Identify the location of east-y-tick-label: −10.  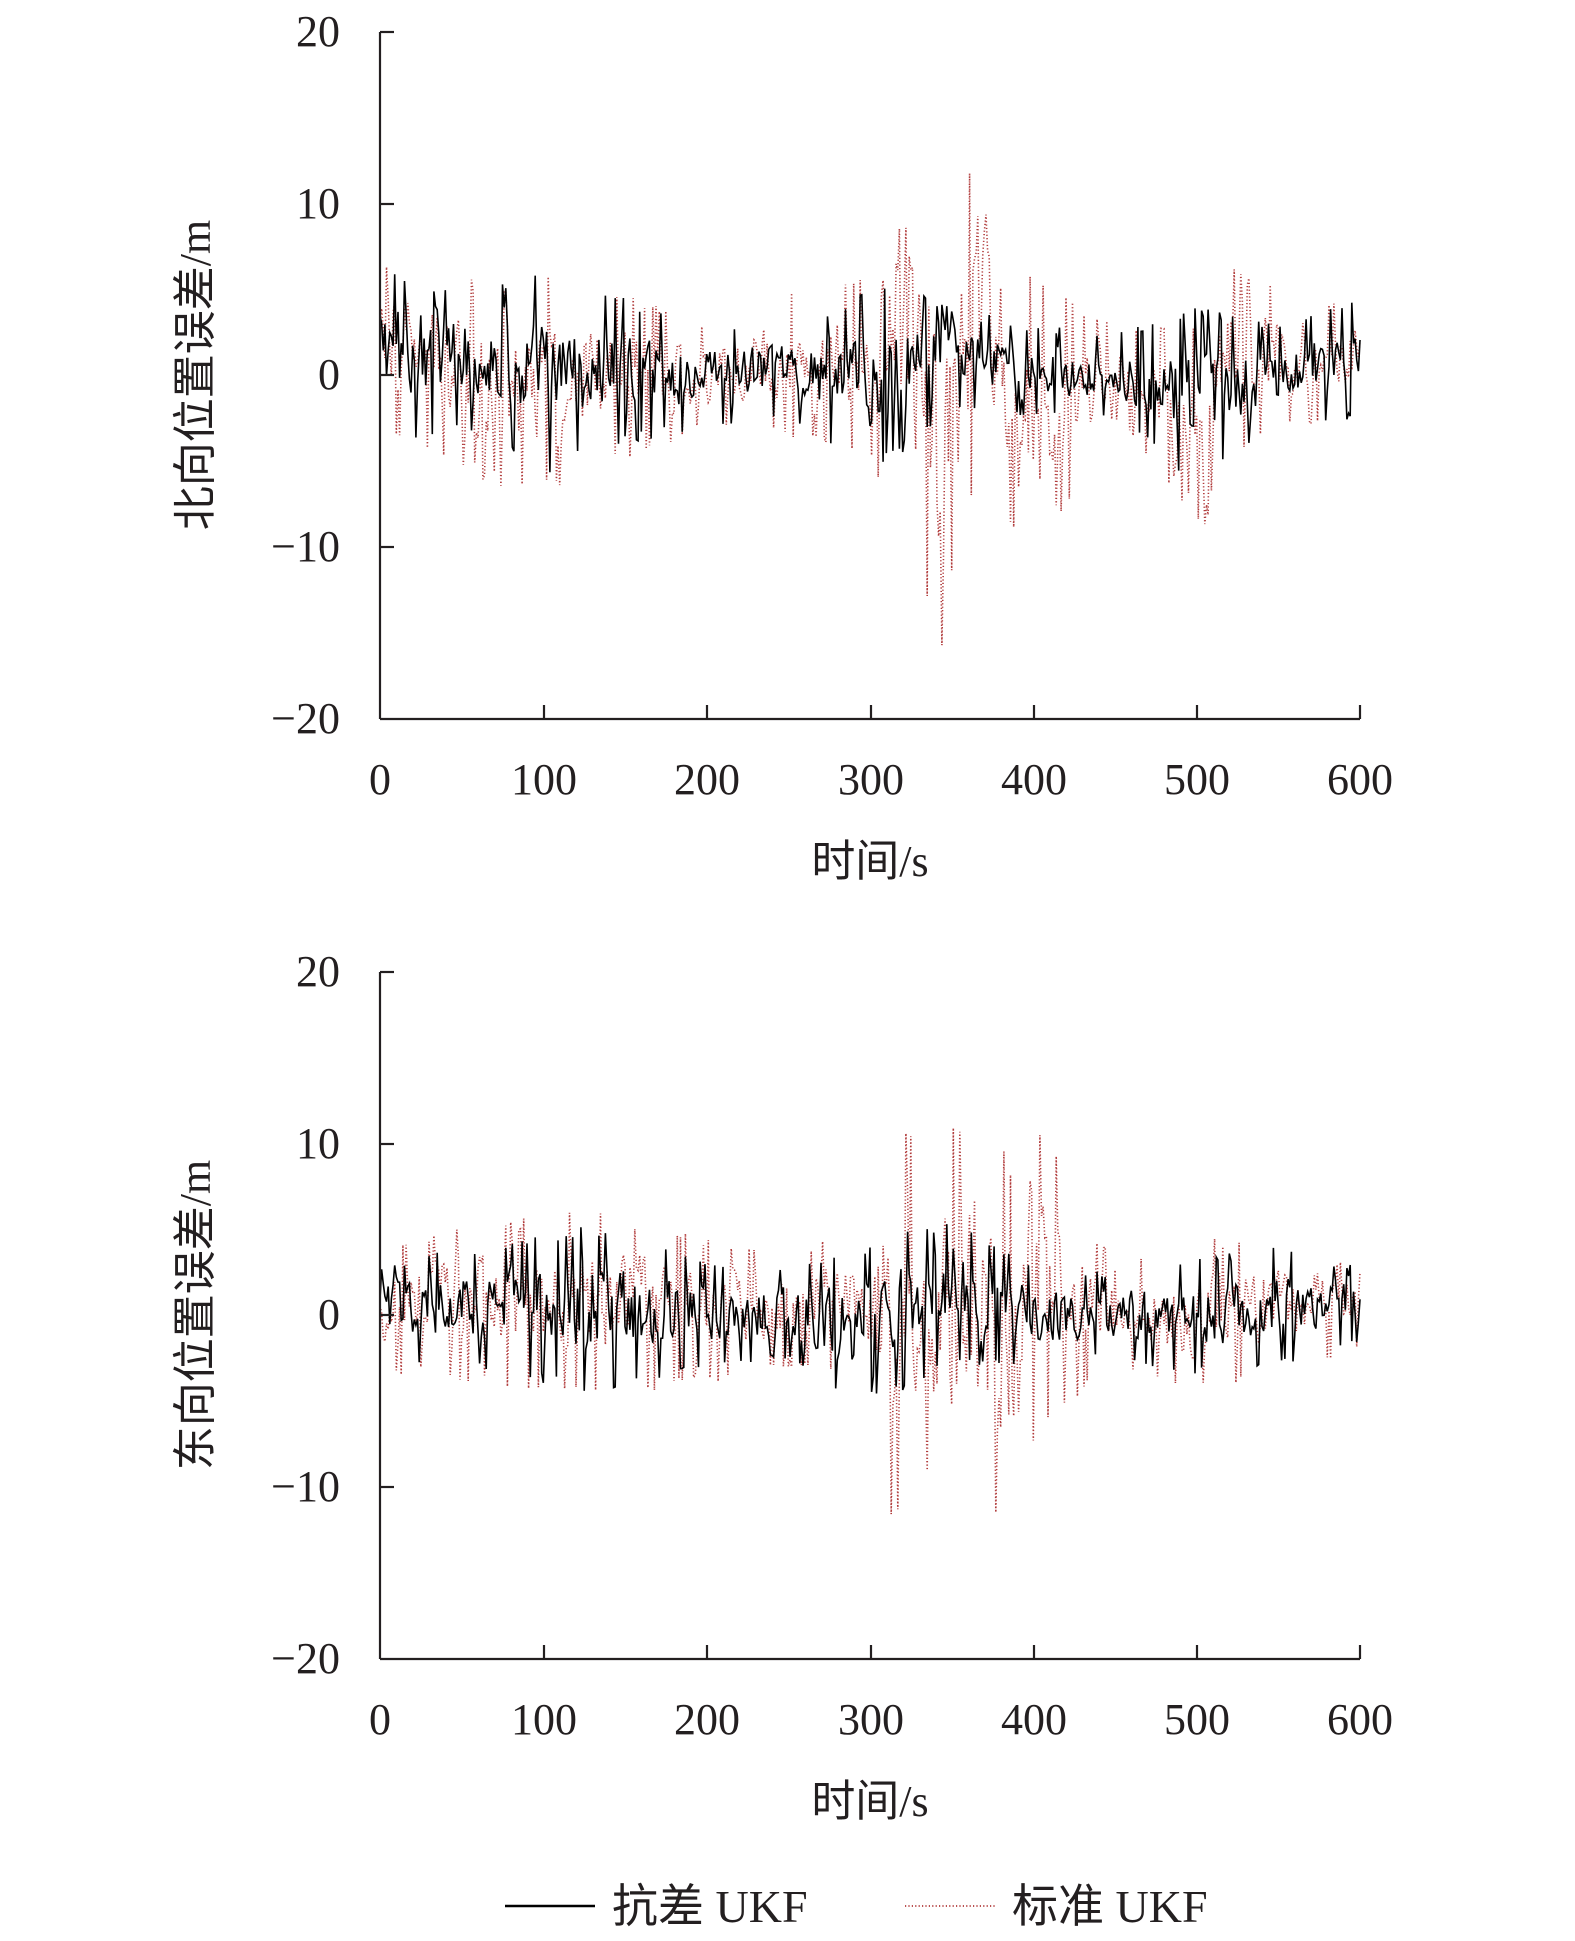
(305, 1486).